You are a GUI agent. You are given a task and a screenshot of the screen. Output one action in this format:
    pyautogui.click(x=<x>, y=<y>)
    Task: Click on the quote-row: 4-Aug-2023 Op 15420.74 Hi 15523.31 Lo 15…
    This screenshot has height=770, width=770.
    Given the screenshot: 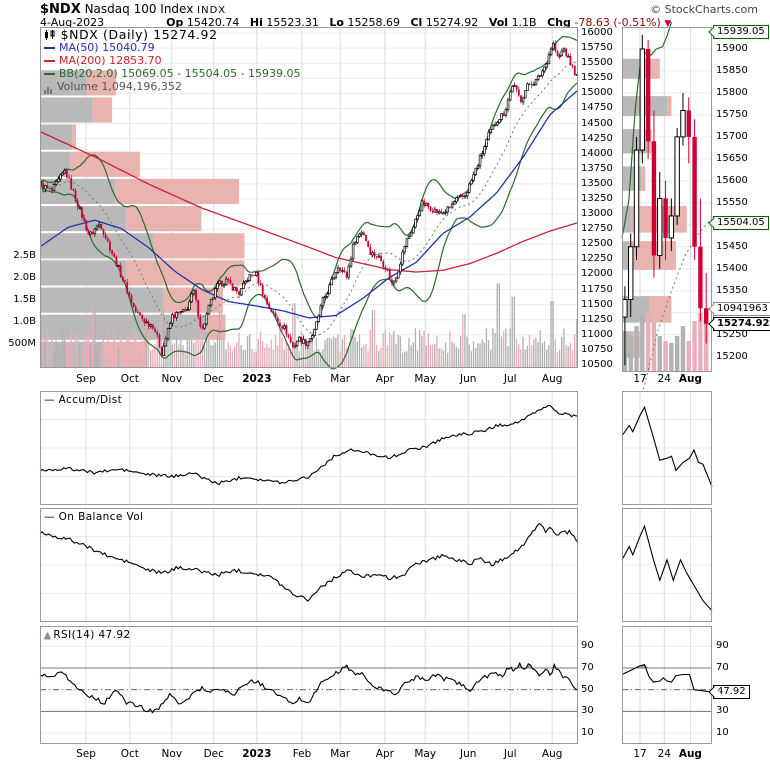 What is the action you would take?
    pyautogui.click(x=355, y=22)
    